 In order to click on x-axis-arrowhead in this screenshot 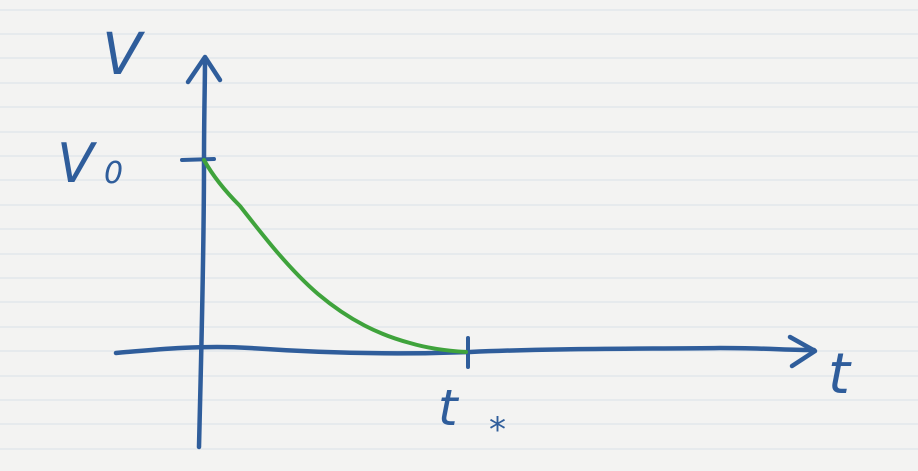, I will do `click(802, 351)`.